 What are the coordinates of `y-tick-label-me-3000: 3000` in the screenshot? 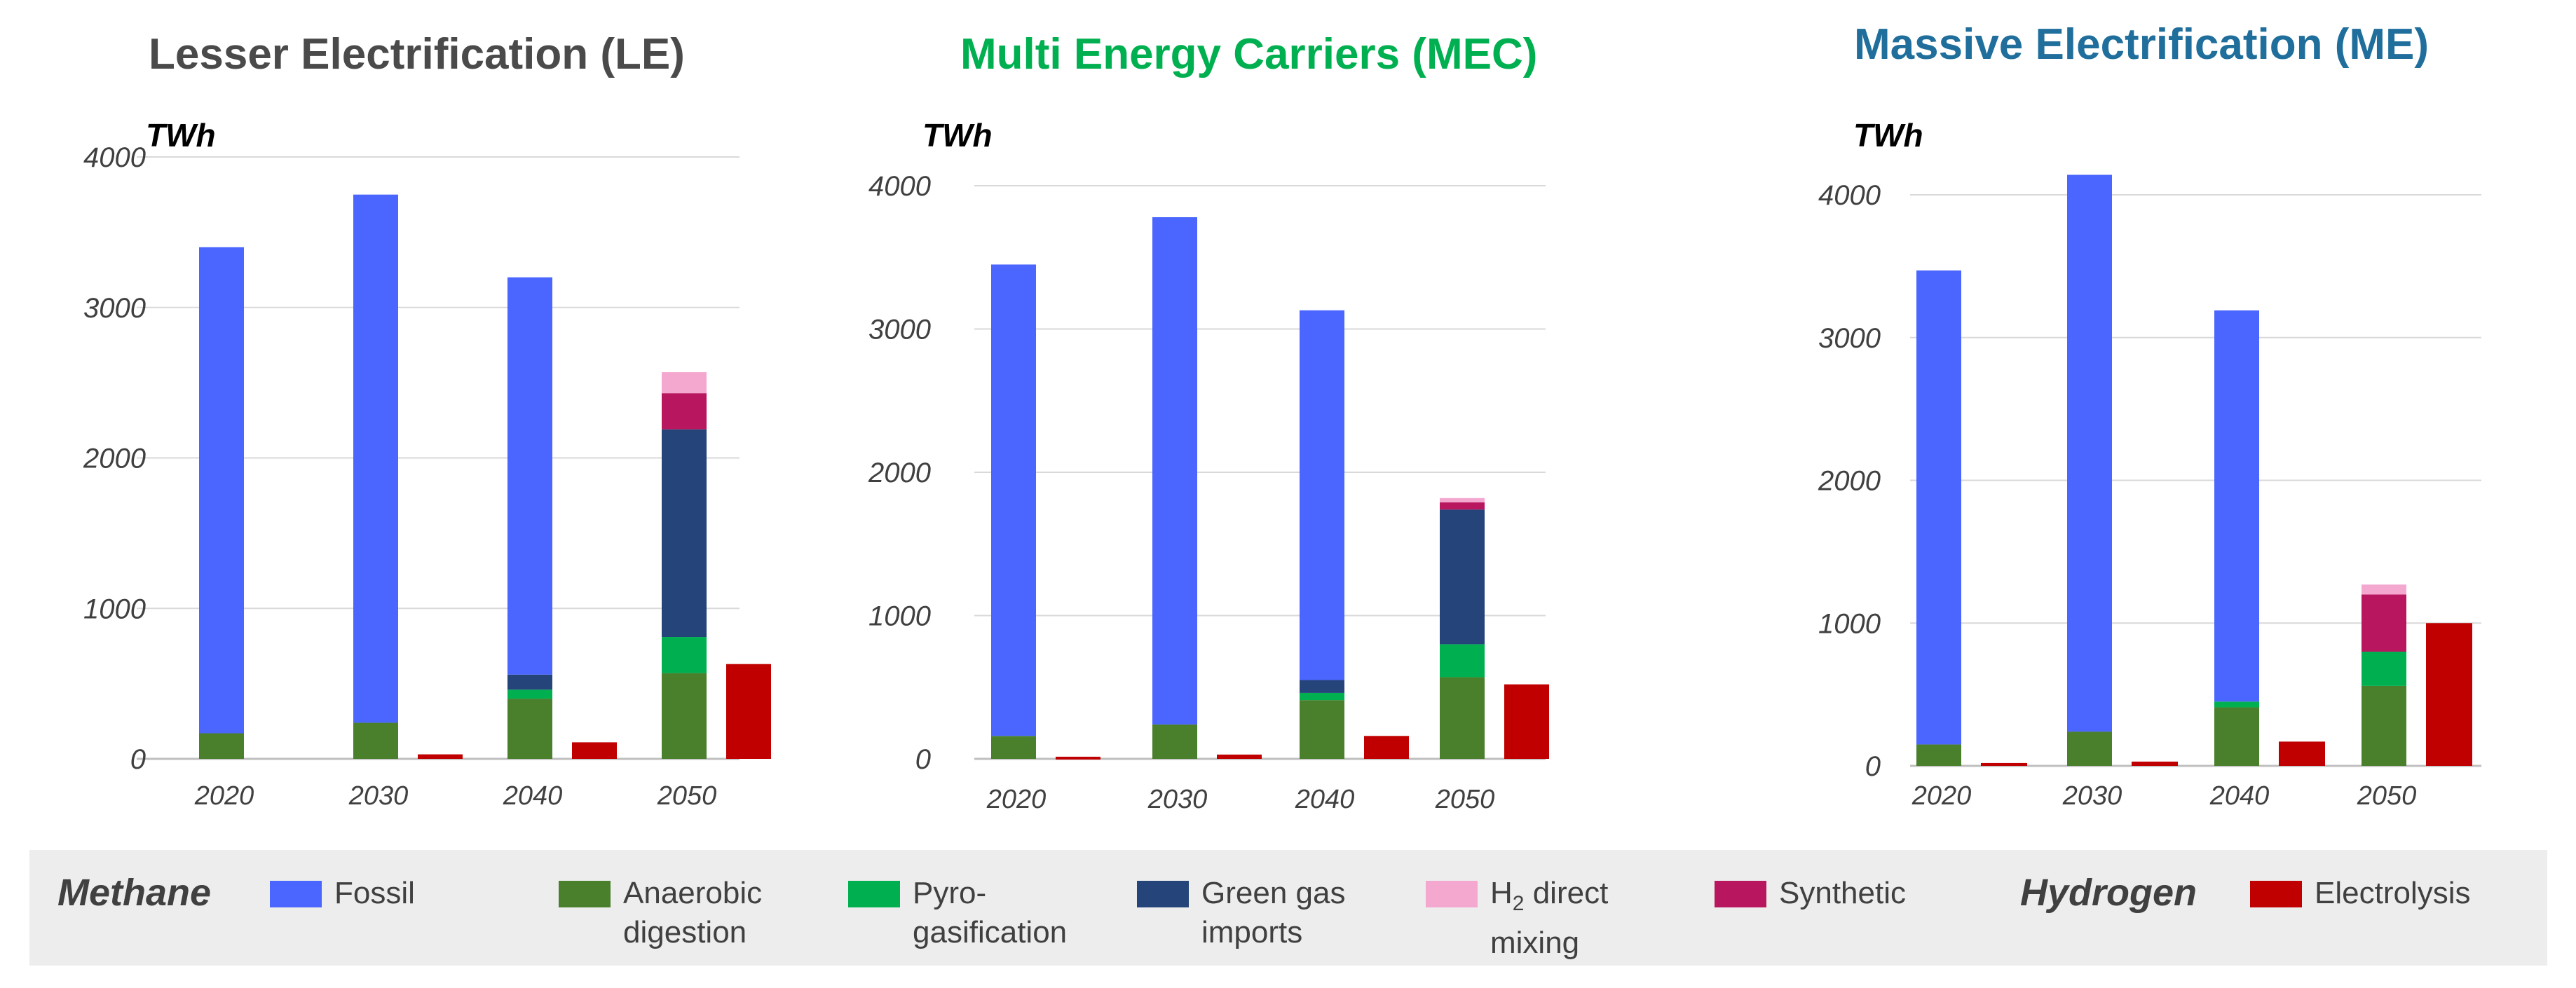 It's located at (1849, 338).